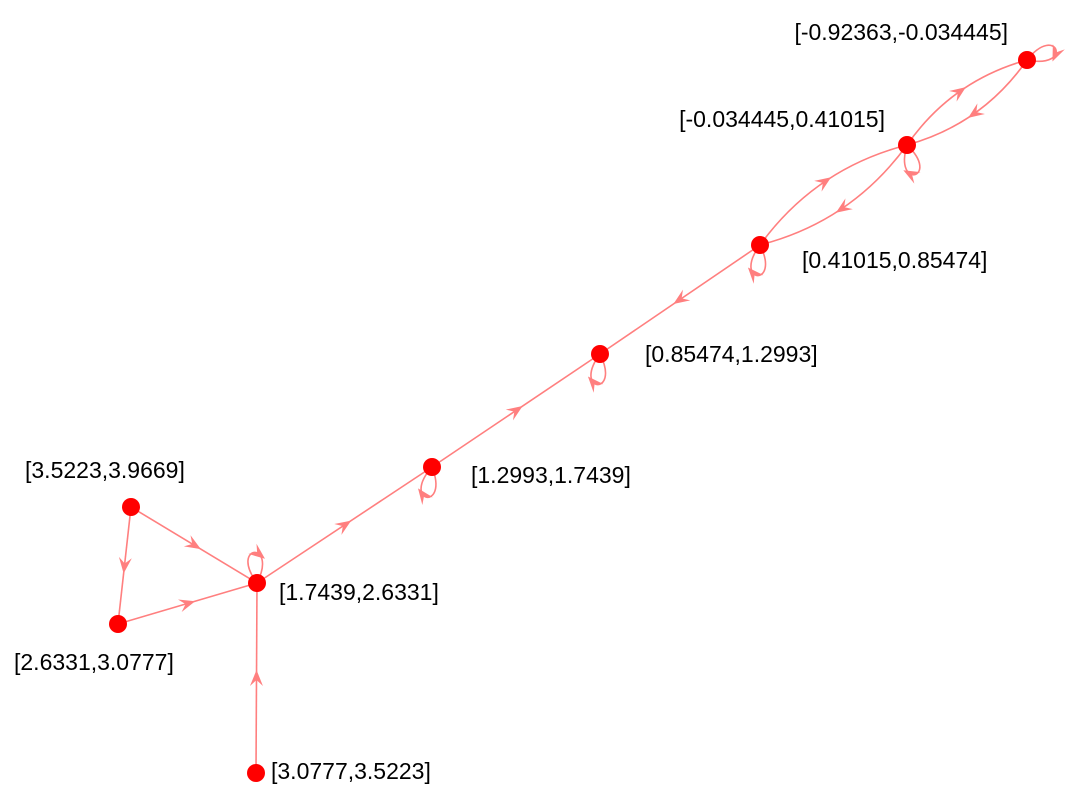 This screenshot has height=794, width=1070. I want to click on edge-n3-to-n2-arrowhead, so click(823, 184).